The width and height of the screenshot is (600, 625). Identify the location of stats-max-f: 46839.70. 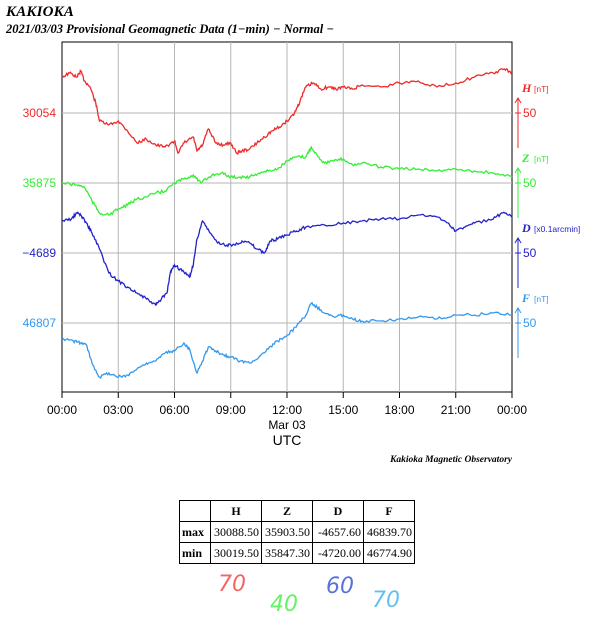
(389, 532).